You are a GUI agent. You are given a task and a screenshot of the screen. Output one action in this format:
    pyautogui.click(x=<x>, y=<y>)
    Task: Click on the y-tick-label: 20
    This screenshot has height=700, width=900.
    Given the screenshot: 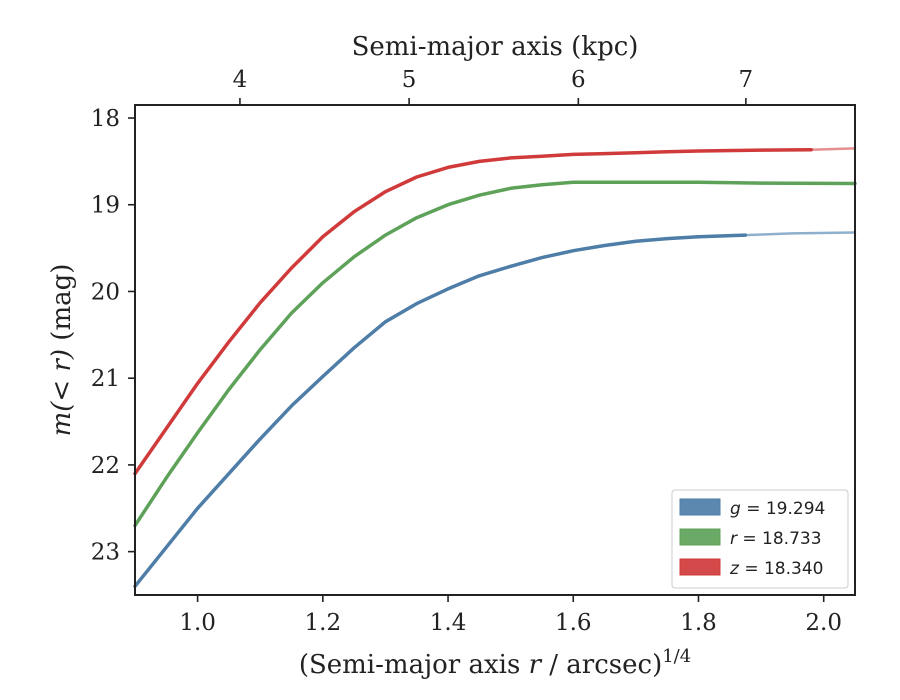 What is the action you would take?
    pyautogui.click(x=105, y=292)
    